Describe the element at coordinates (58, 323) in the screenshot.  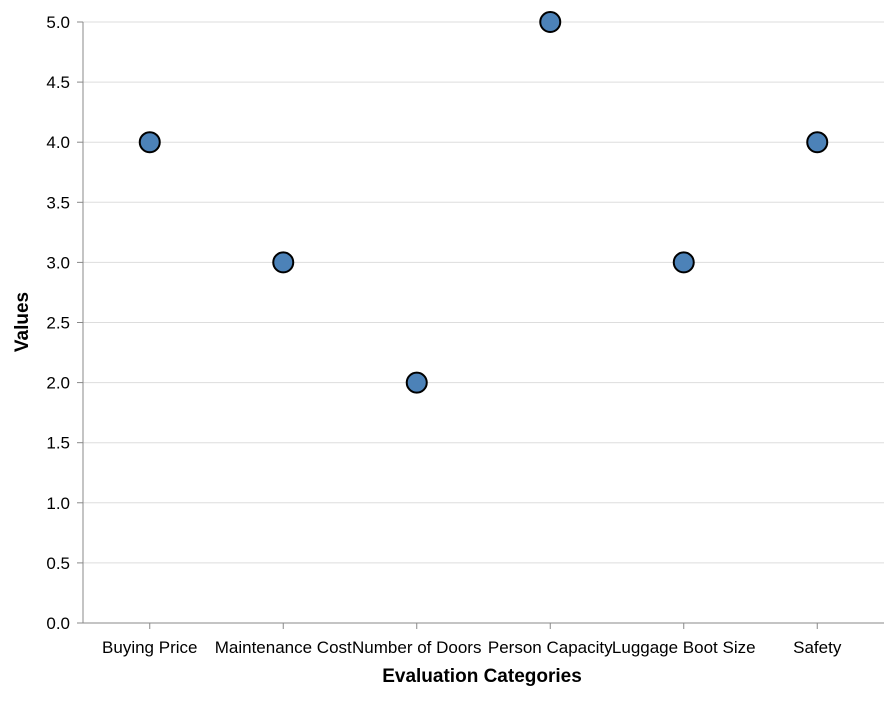
I see `y-tick-label: 2.5` at that location.